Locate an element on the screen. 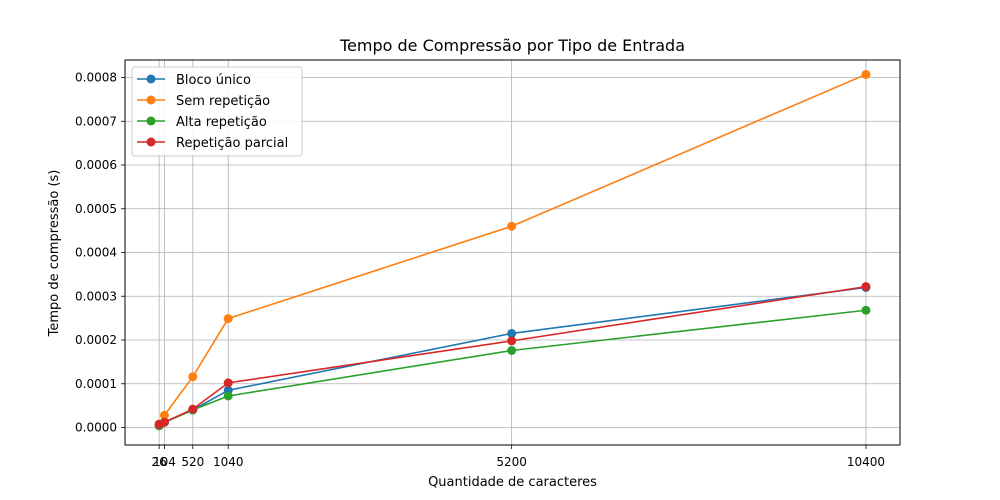  y-tick-label: 0.0005 is located at coordinates (96, 209).